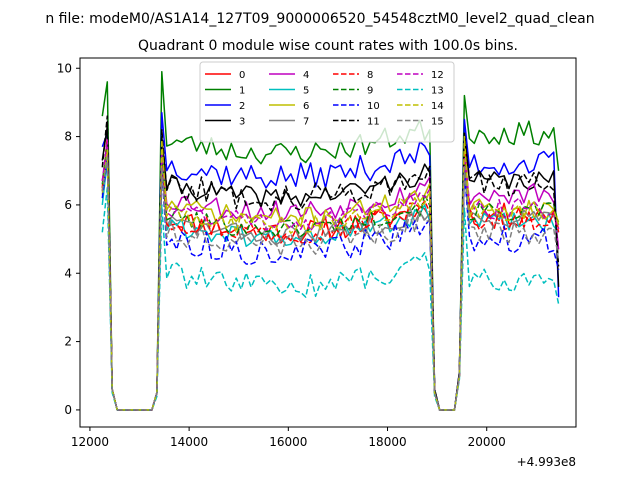  I want to click on legend-label: 1, so click(242, 91).